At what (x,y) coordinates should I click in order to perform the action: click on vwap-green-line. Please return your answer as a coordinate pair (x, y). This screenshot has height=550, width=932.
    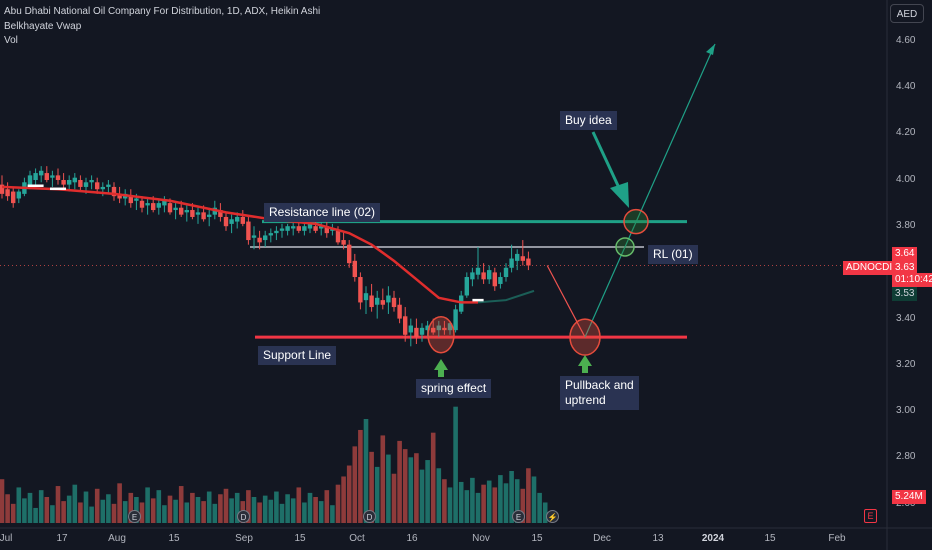
    Looking at the image, I should click on (506, 296).